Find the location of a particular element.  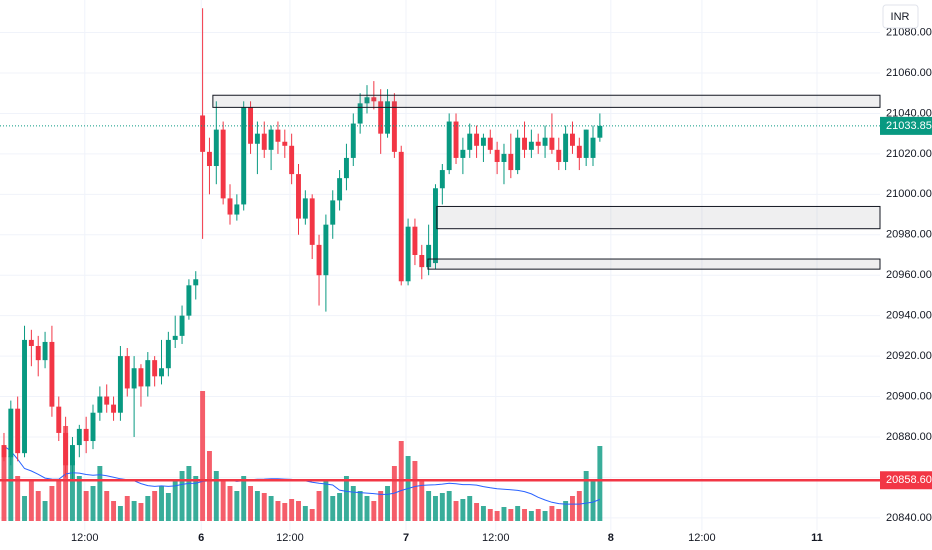

y-tick-label: 20980.00 is located at coordinates (909, 235).